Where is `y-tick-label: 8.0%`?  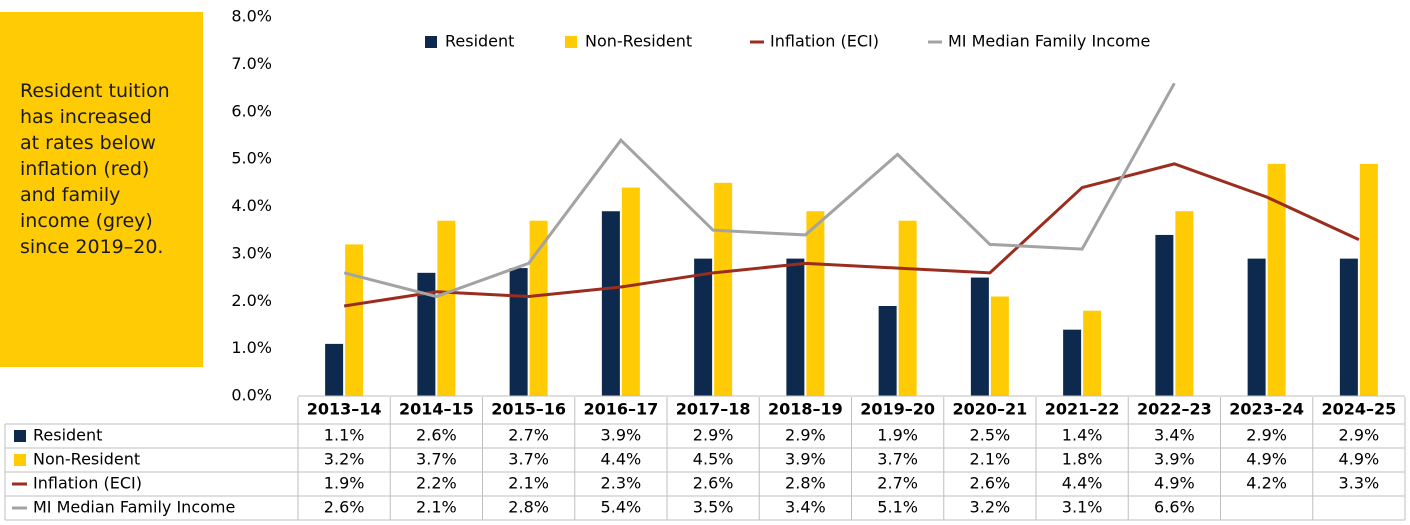 y-tick-label: 8.0% is located at coordinates (251, 16).